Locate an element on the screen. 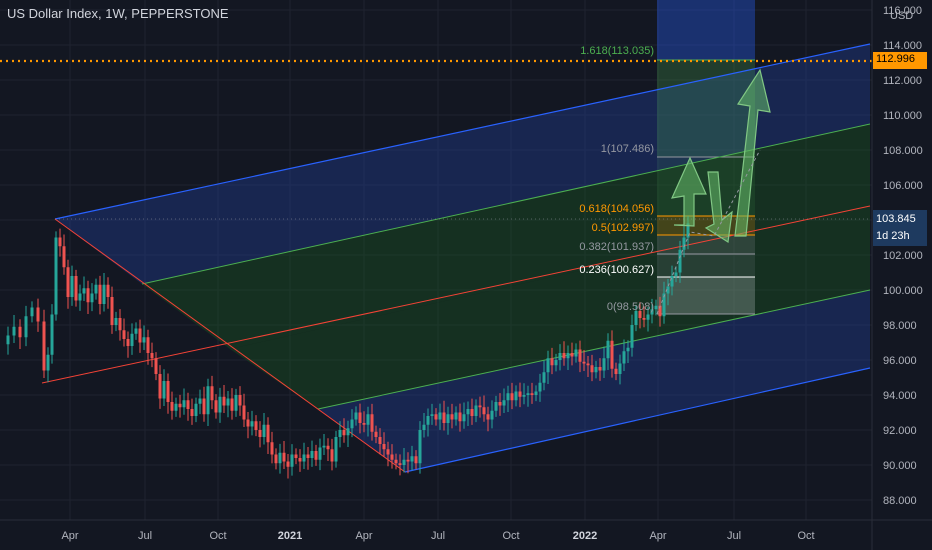  time-axis-ticks: Apr Jul Oct 2021 Apr Jul Oct 2022 Apr Jul Oct is located at coordinates (437, 536).